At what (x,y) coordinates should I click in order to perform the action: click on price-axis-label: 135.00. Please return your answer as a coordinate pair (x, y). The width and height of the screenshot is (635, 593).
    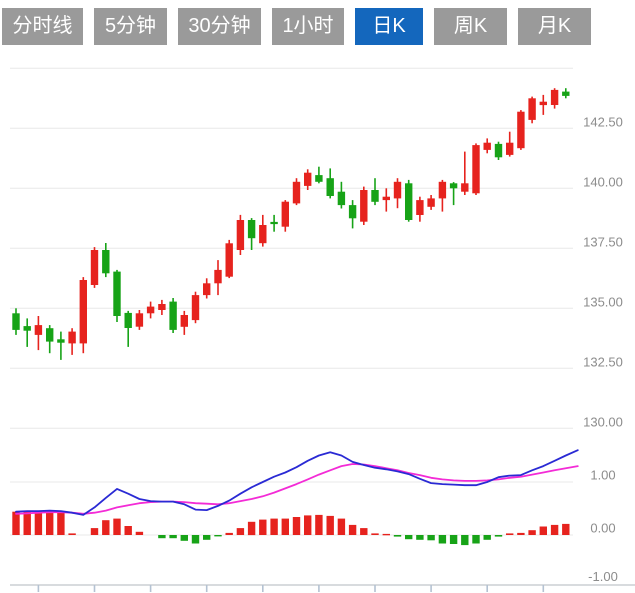
    Looking at the image, I should click on (603, 301).